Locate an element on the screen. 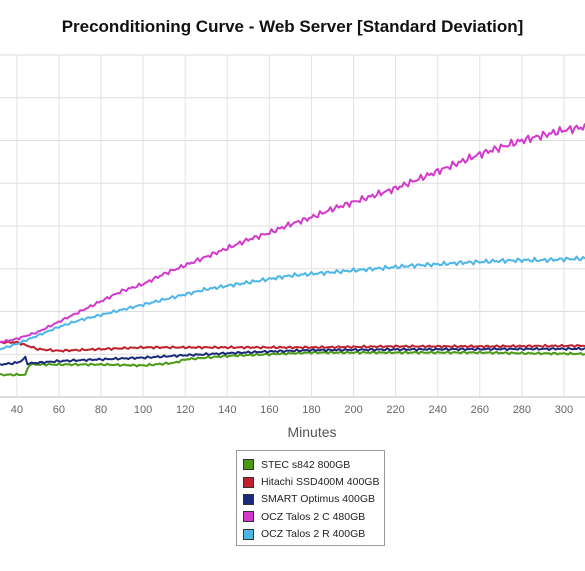  x-tick-label: 300 is located at coordinates (564, 410).